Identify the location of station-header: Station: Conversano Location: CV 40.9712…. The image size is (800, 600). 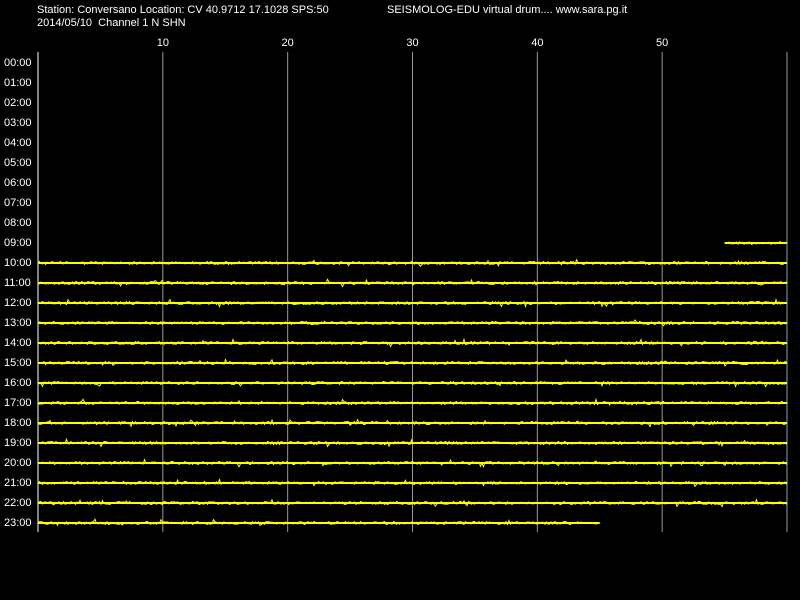
(183, 10).